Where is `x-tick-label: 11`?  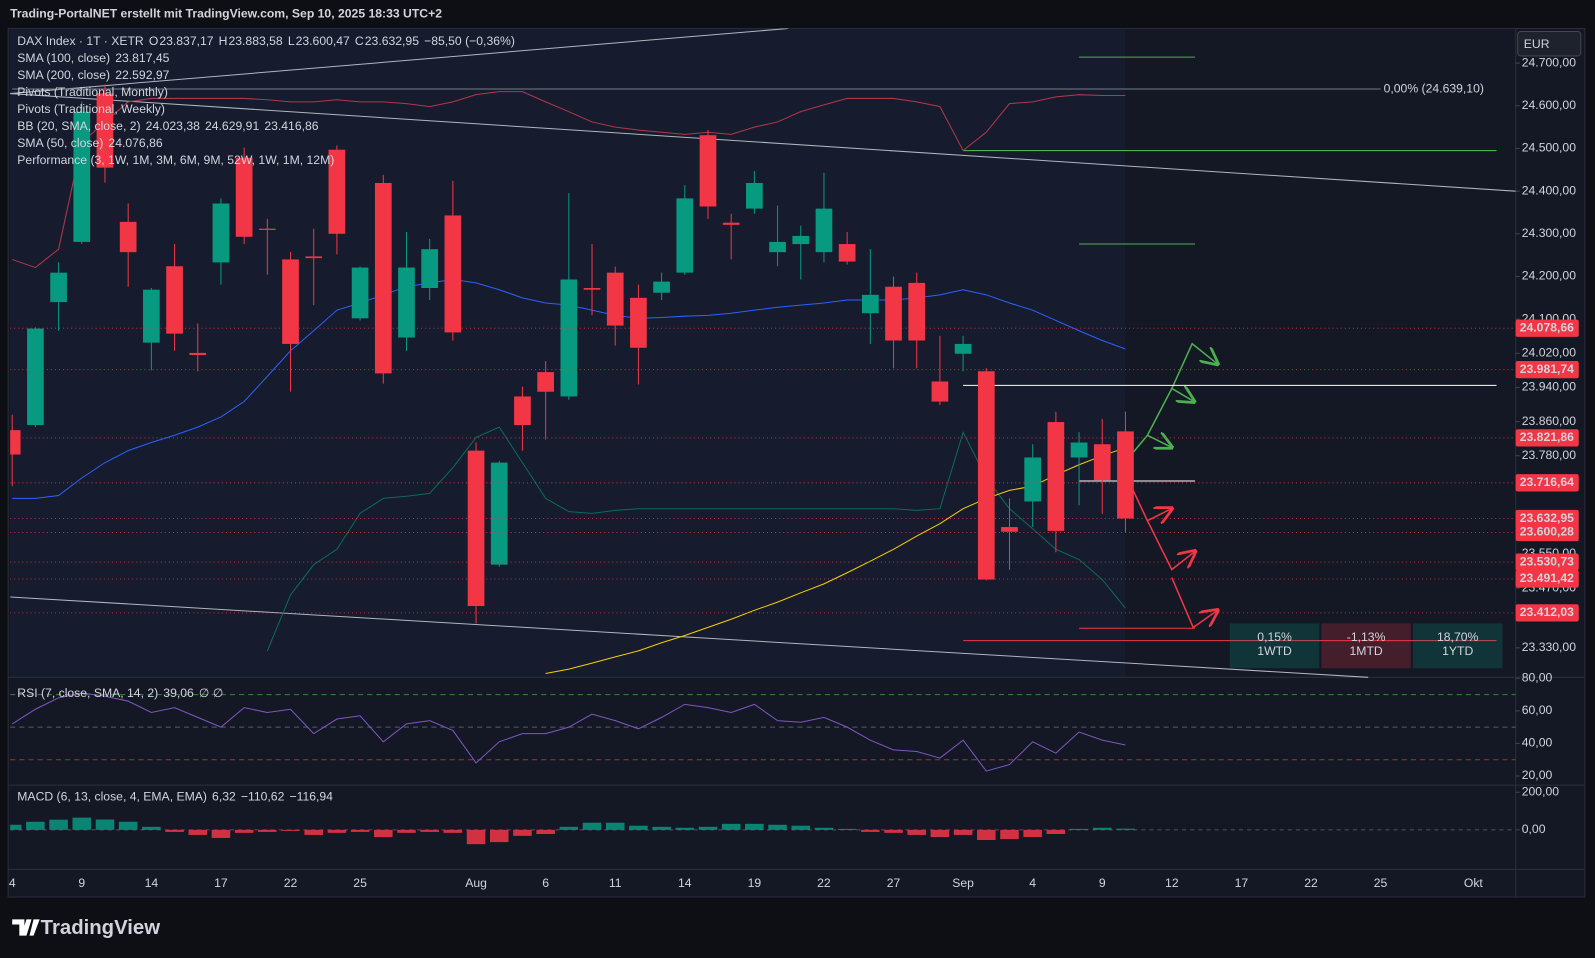
x-tick-label: 11 is located at coordinates (615, 883).